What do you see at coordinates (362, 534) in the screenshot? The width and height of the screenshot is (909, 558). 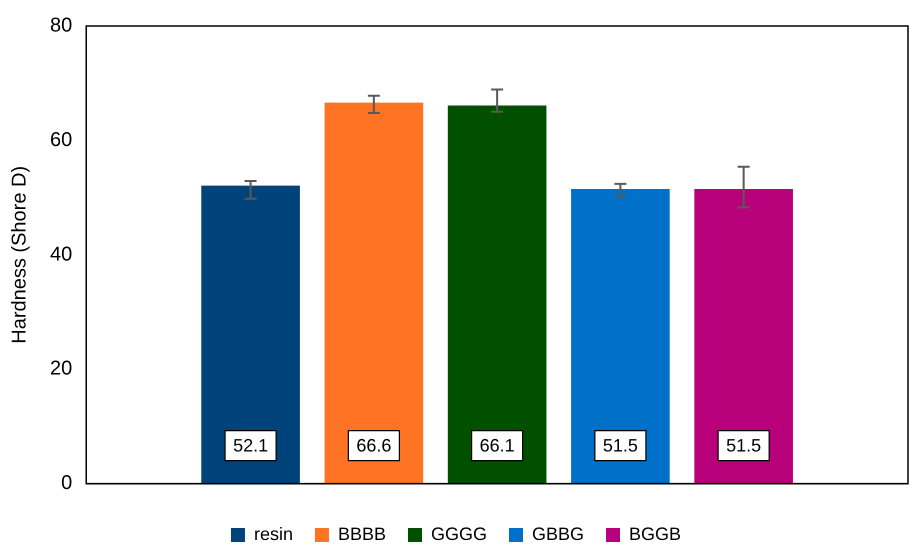 I see `legend-label: BBBB` at bounding box center [362, 534].